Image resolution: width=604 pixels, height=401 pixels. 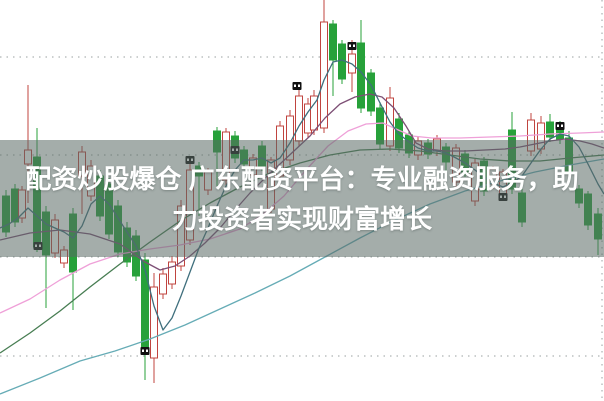 I want to click on headline-line-2: 力投资者实现财富增长, so click(x=301, y=218).